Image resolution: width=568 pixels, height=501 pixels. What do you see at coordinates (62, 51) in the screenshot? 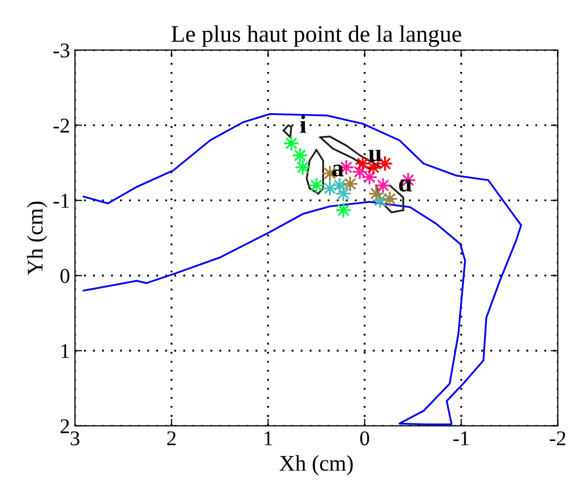
I see `y-tick-label: -3` at bounding box center [62, 51].